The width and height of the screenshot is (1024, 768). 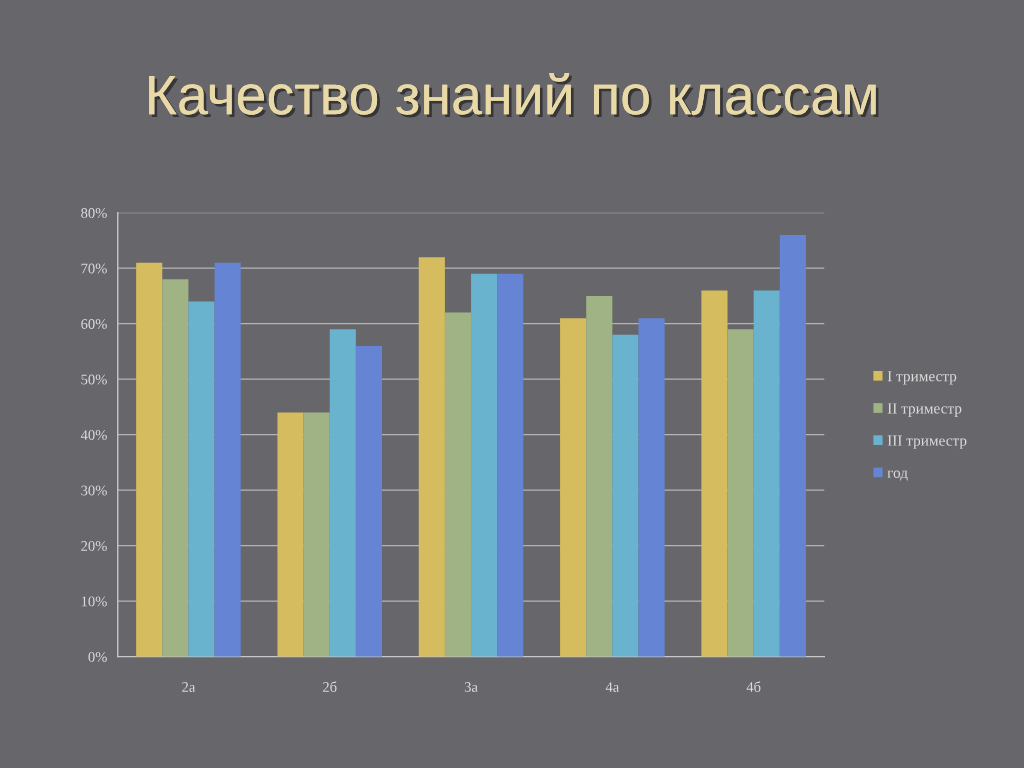 I want to click on chart-title: Качество знаний по классам, so click(x=514, y=95).